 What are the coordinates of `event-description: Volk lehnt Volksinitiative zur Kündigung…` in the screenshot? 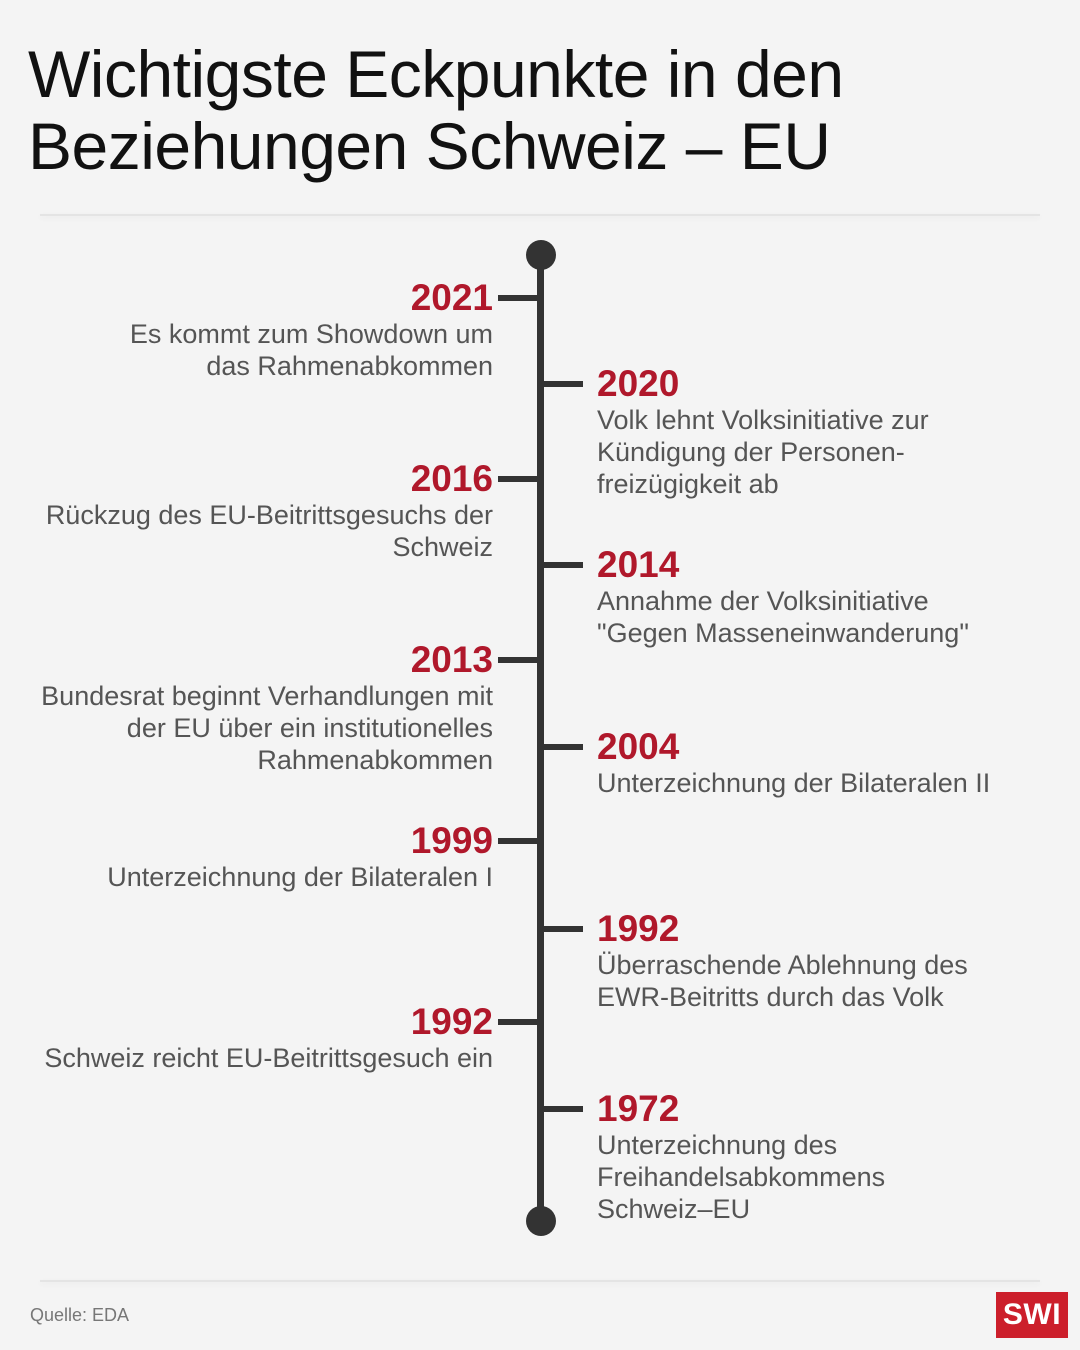 It's located at (763, 452).